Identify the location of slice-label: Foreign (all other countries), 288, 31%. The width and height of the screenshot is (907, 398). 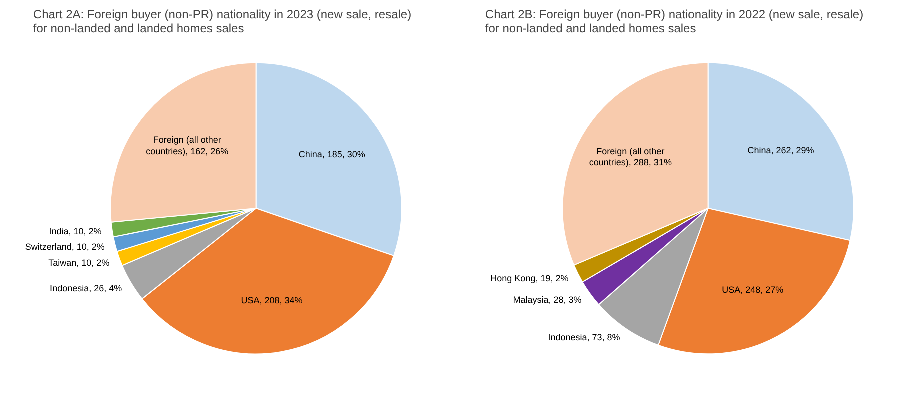
(630, 157).